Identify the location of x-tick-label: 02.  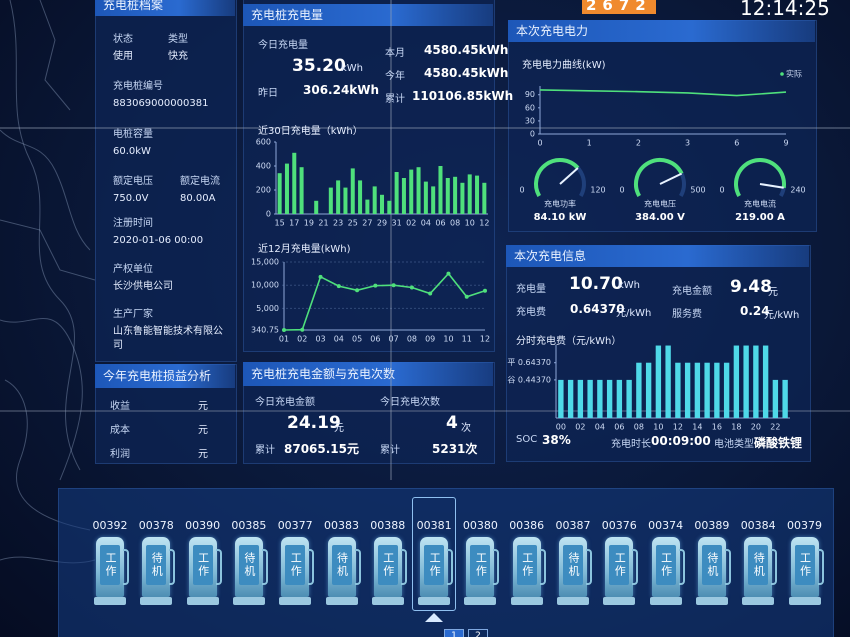
(580, 427).